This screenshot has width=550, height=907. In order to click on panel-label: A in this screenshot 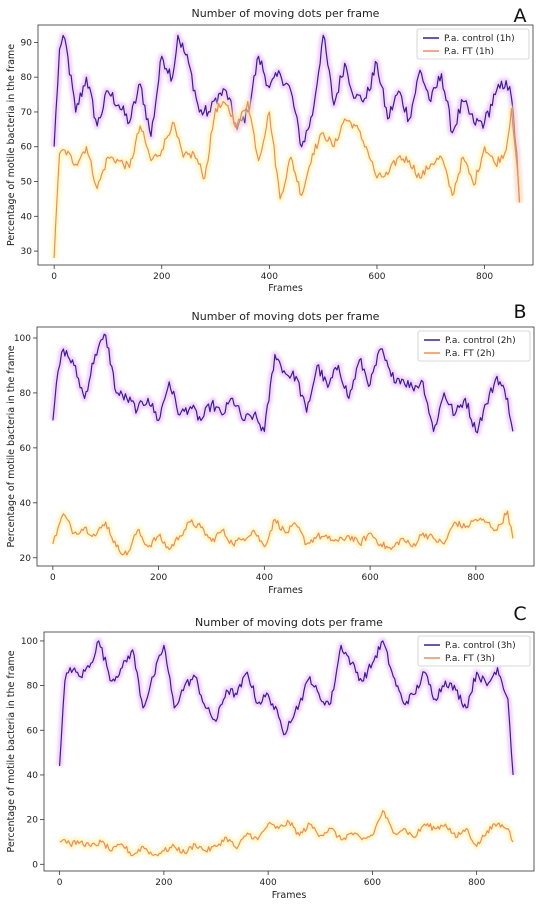, I will do `click(520, 16)`.